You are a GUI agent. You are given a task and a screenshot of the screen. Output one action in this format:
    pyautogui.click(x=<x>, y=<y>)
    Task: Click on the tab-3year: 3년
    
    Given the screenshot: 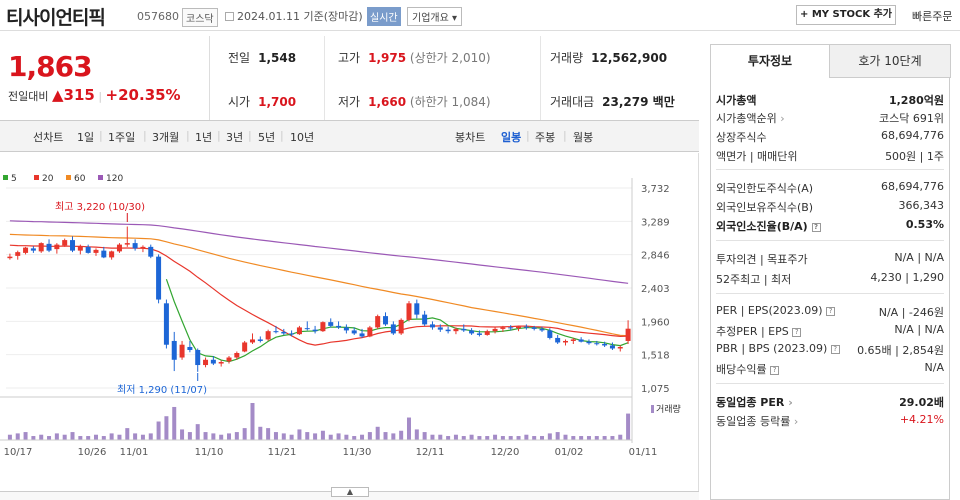 What is the action you would take?
    pyautogui.click(x=235, y=137)
    